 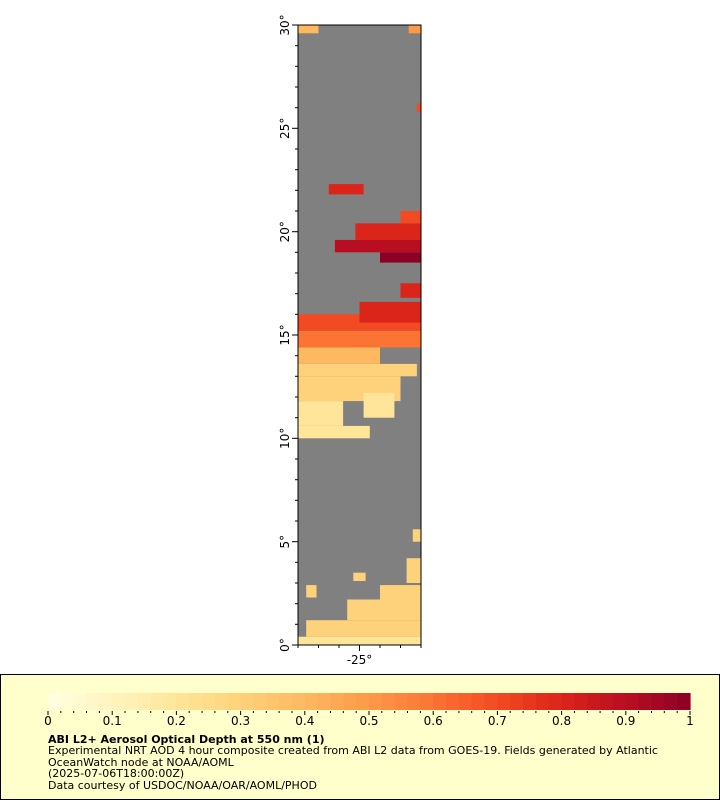 What do you see at coordinates (285, 128) in the screenshot?
I see `lat-tick-label: 25°` at bounding box center [285, 128].